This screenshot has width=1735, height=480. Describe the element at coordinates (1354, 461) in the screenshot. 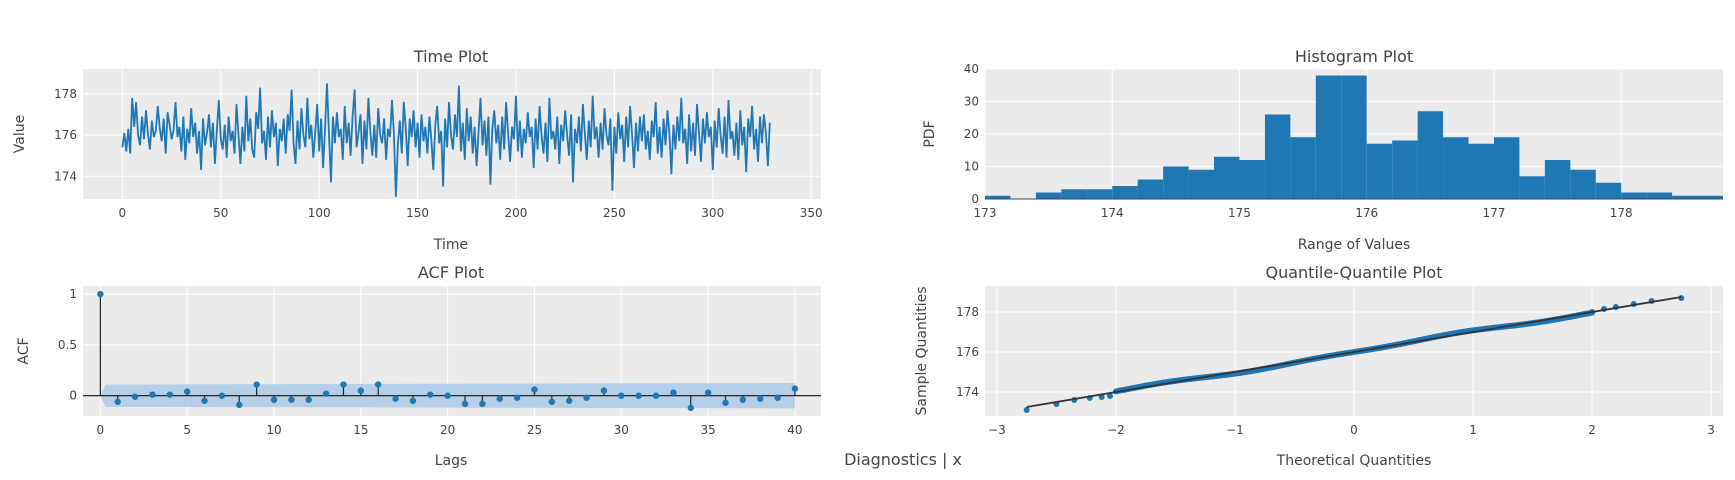

I see `qq-plot-xlabel: Theoretical Quantities` at that location.